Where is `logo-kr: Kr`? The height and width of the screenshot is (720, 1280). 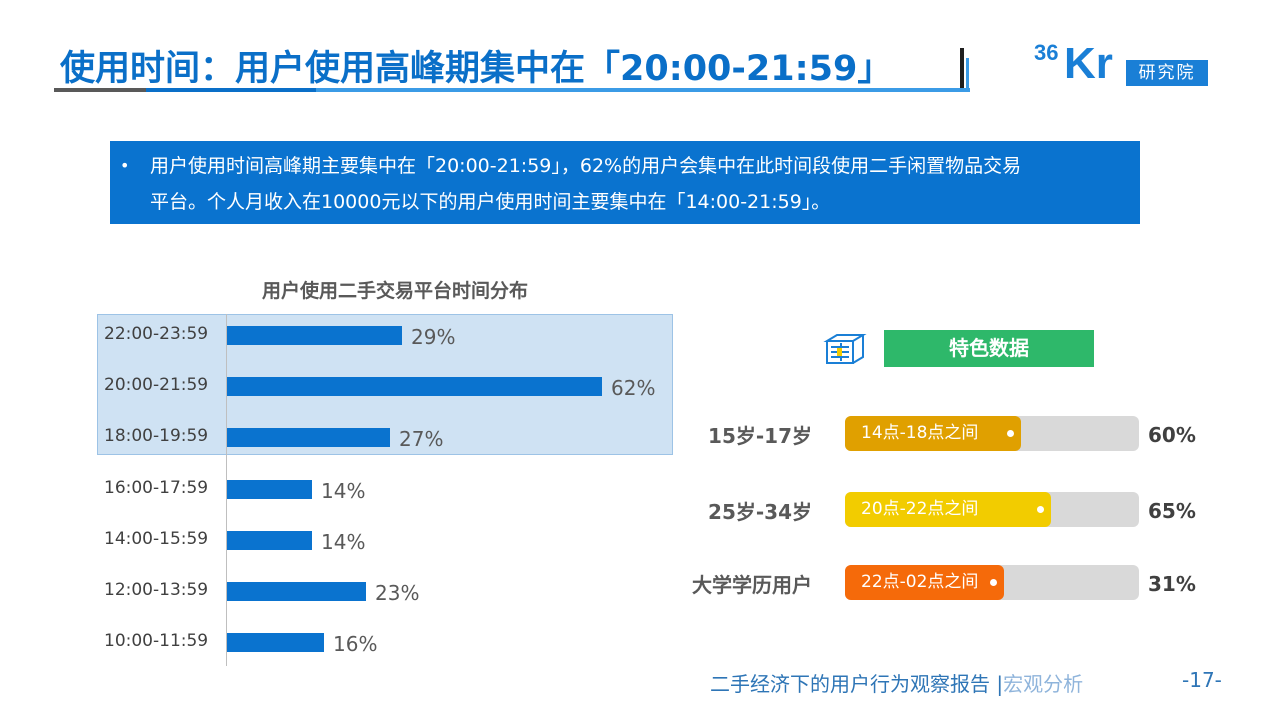
logo-kr: Kr is located at coordinates (1088, 63).